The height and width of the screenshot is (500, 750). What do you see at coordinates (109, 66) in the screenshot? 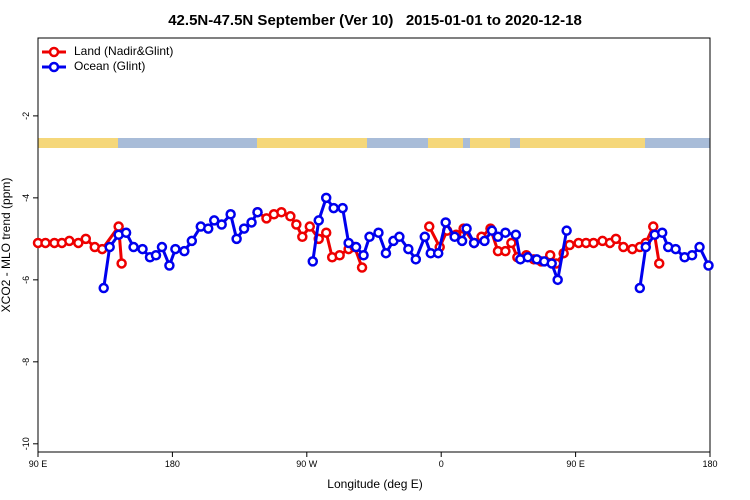
I see `legend-label: Ocean (Glint)` at bounding box center [109, 66].